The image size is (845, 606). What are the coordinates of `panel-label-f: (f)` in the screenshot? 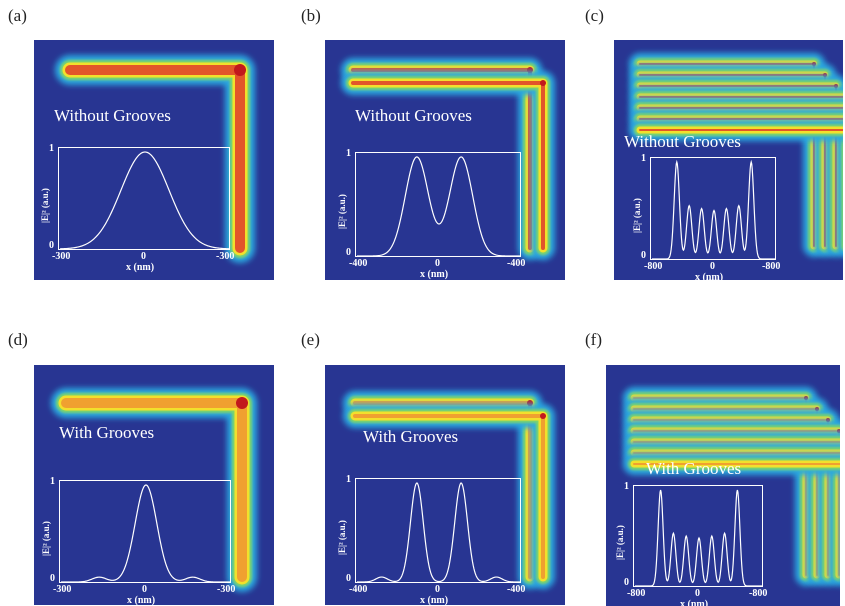 It's located at (593, 339).